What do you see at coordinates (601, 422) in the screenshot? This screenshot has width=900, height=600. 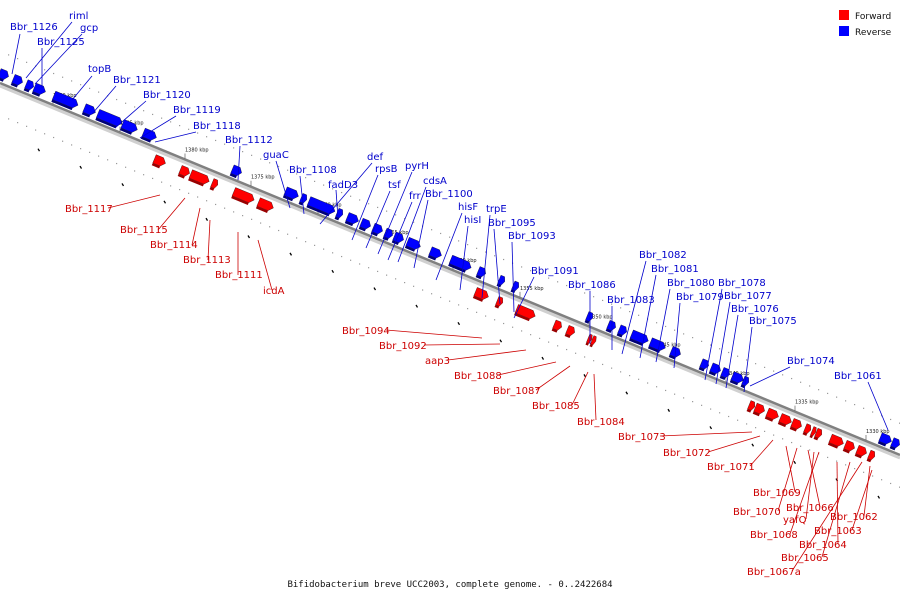 I see `forward-gene-label: Bbr_1084` at bounding box center [601, 422].